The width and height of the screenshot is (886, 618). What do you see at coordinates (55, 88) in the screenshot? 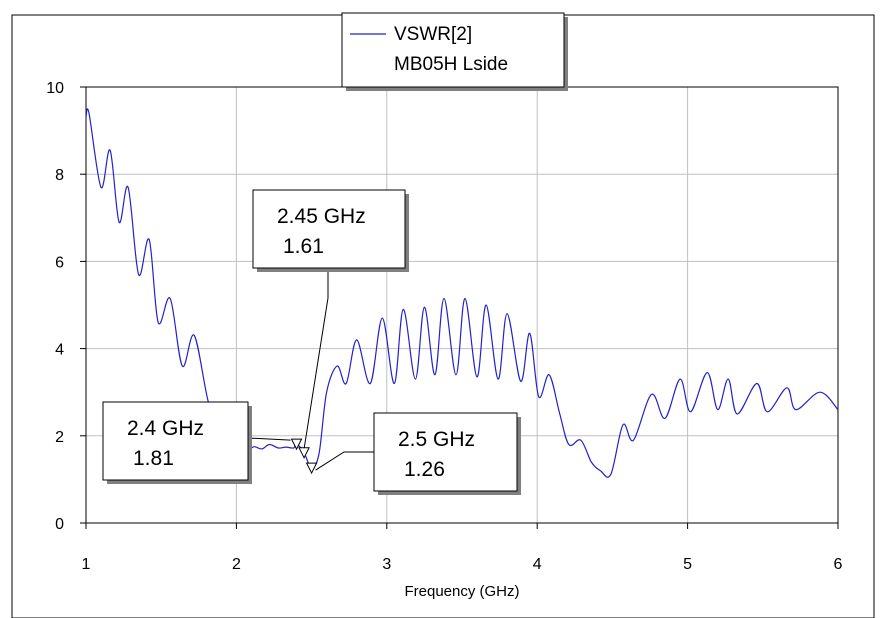
I see `y-tick-label: 10` at bounding box center [55, 88].